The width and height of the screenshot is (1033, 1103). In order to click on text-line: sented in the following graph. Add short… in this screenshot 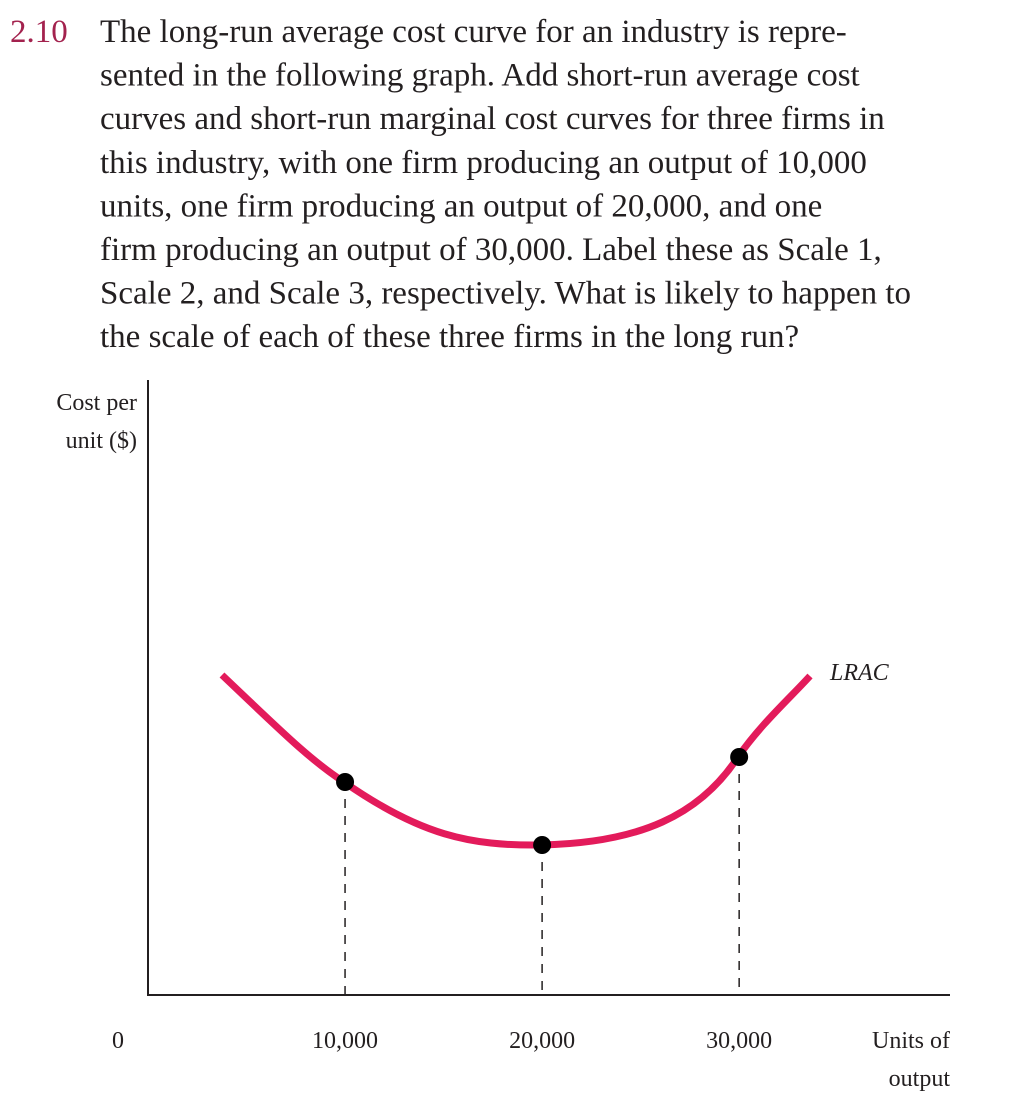, I will do `click(480, 76)`.